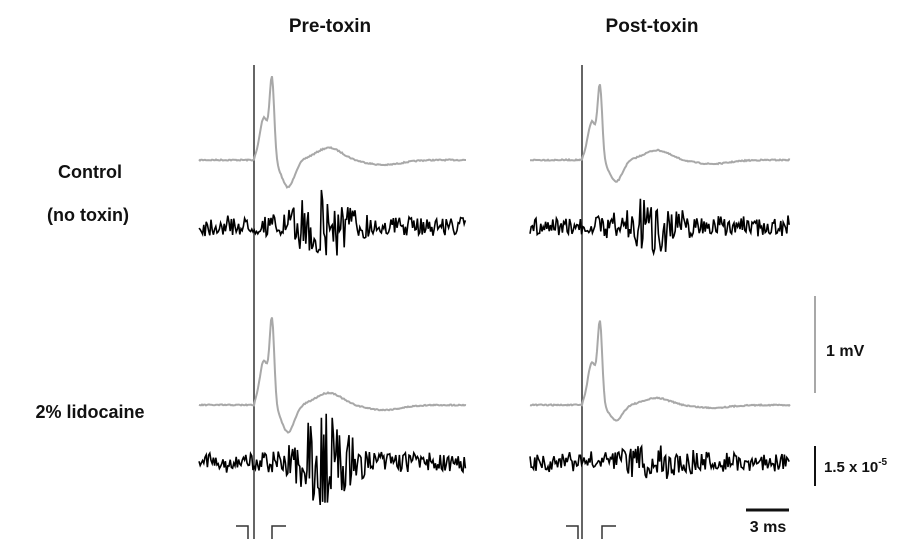 This screenshot has width=901, height=539. I want to click on stimulus-pulse-pre, so click(261, 532).